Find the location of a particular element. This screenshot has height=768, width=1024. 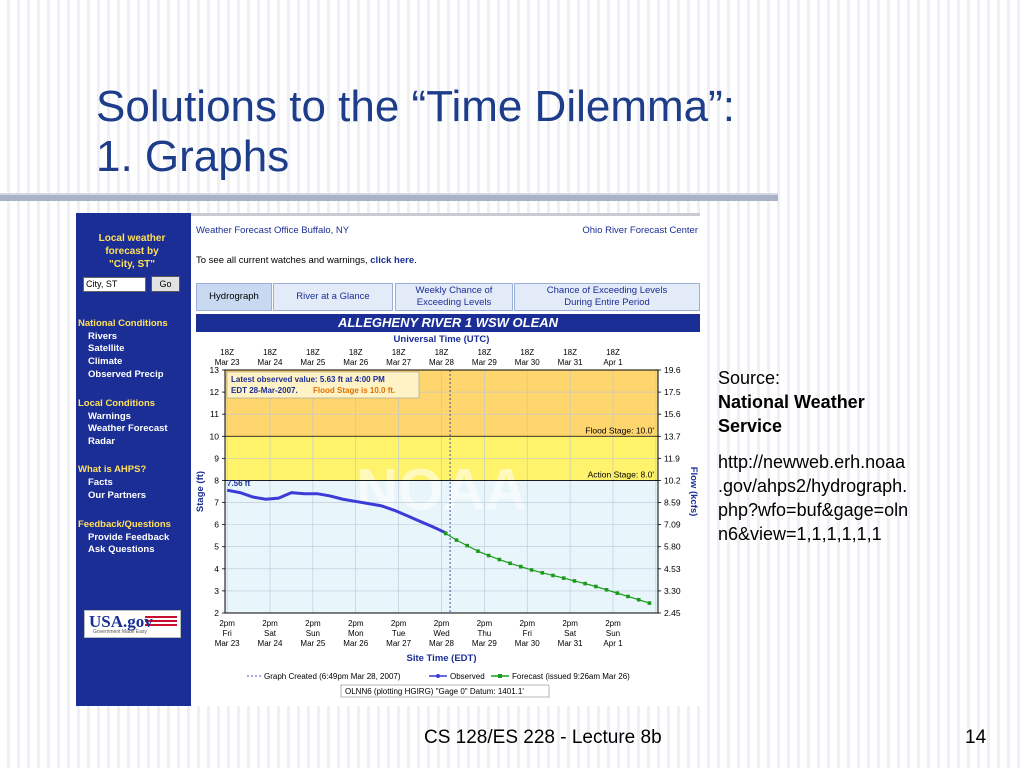

y-tick-label: 4 is located at coordinates (216, 569).